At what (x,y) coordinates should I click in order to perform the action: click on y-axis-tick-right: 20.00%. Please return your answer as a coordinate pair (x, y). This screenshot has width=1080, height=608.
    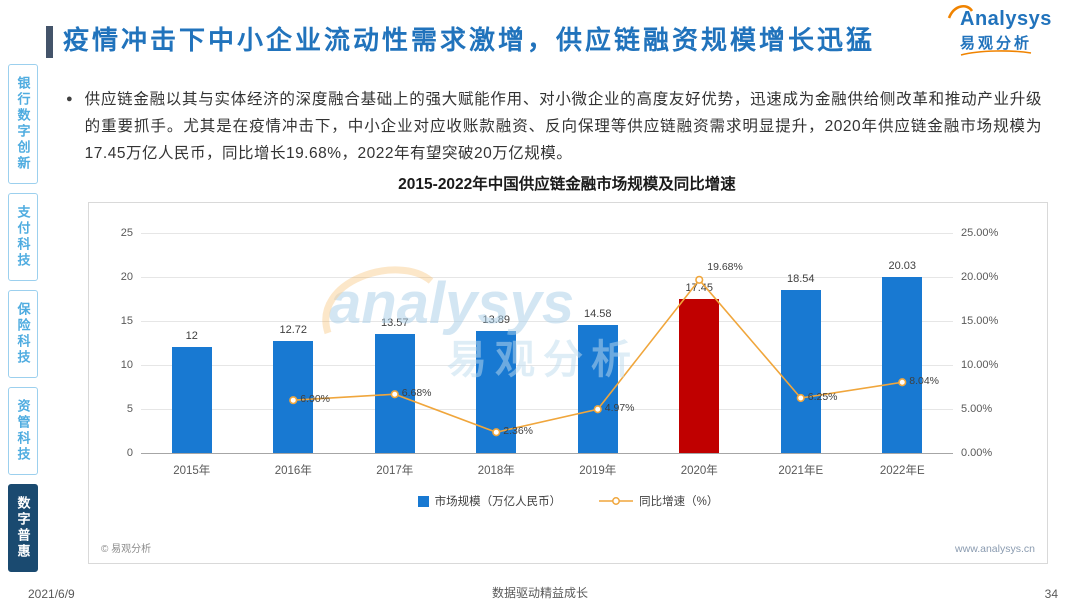
    Looking at the image, I should click on (980, 277).